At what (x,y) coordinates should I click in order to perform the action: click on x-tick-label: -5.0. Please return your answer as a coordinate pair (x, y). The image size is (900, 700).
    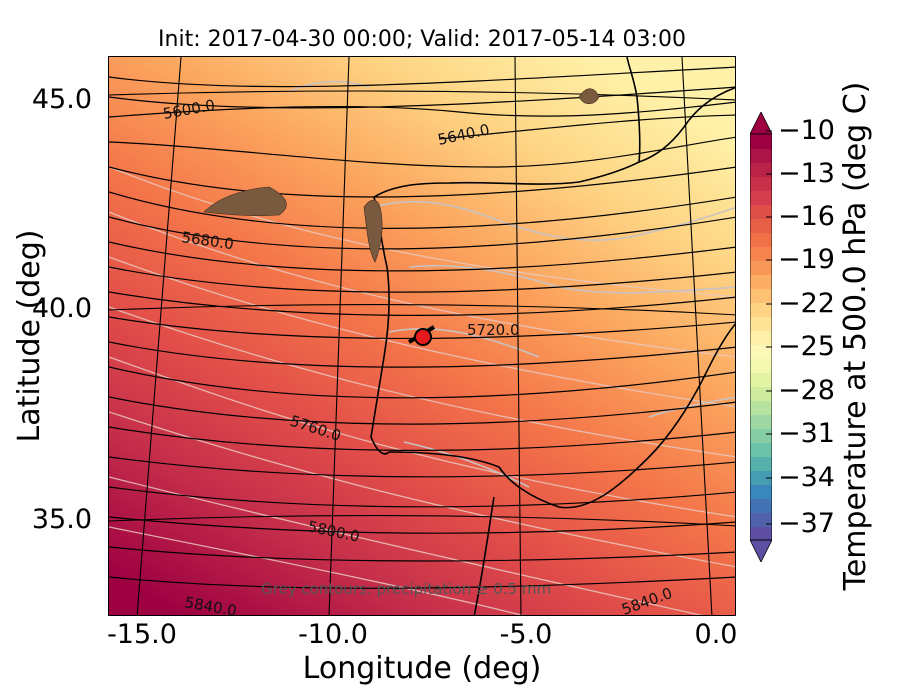
    Looking at the image, I should click on (526, 634).